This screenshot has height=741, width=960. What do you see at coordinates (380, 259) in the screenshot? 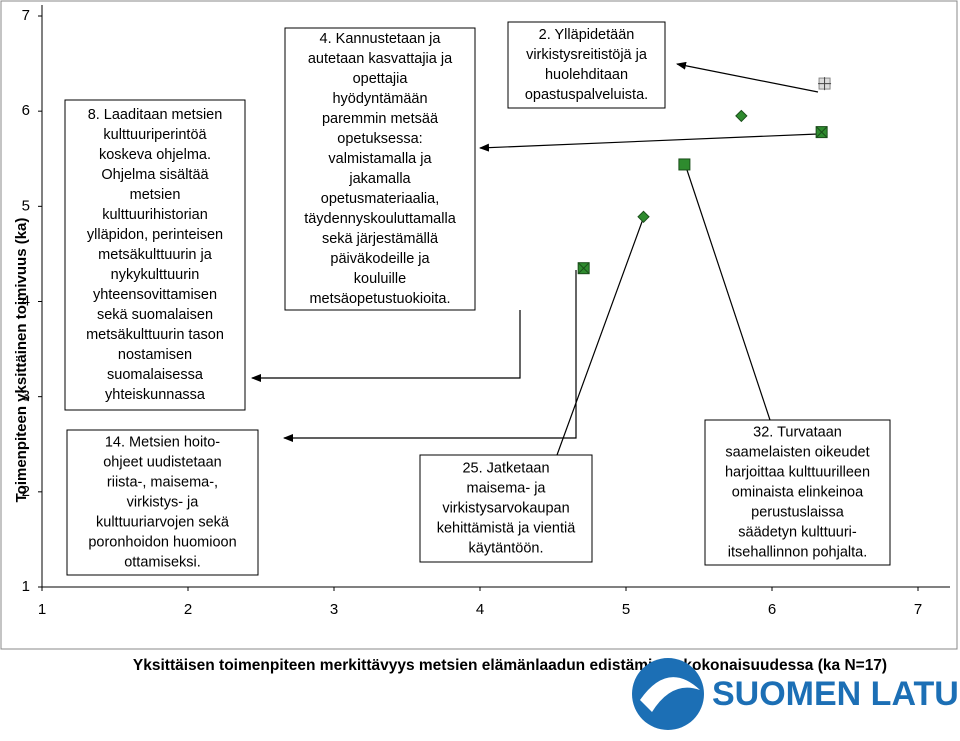
I see `annotation-line: päiväkodeille ja` at bounding box center [380, 259].